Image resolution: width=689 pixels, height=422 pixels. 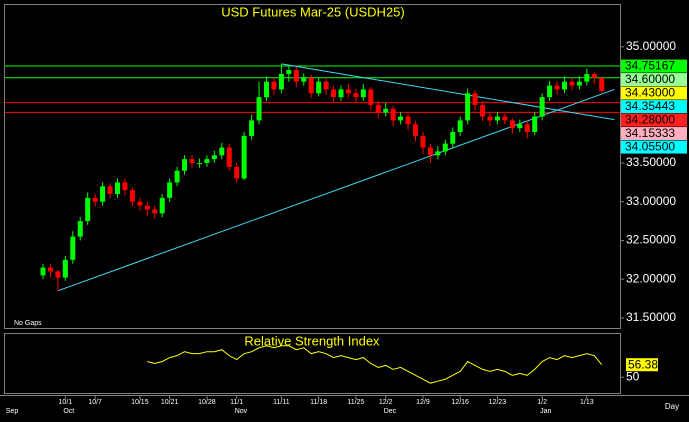 I want to click on x-tick-label: 12/16, so click(x=460, y=402).